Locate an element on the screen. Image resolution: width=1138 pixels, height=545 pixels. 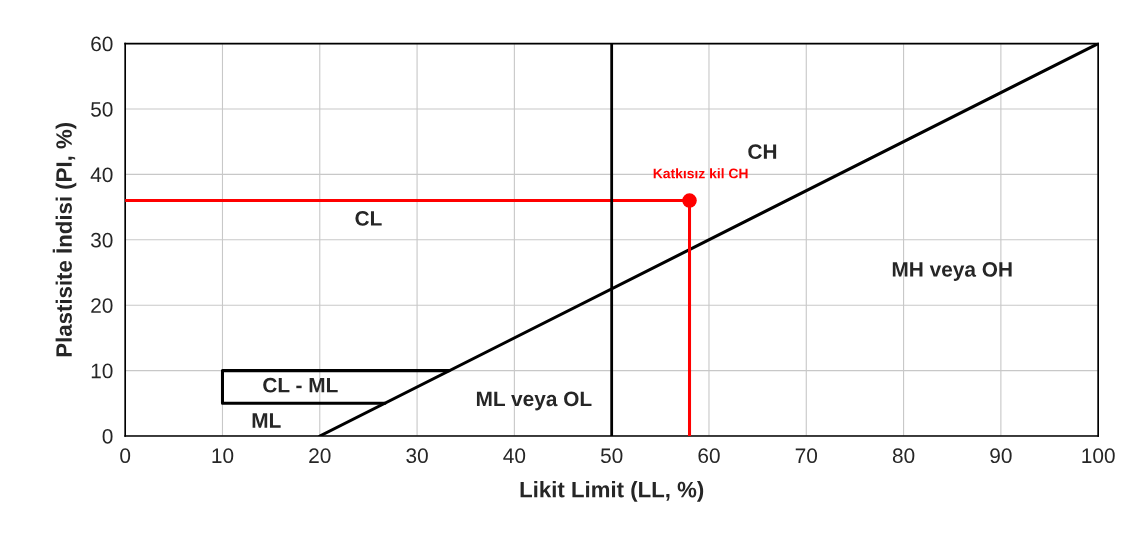
annotation: CL - ML is located at coordinates (300, 385).